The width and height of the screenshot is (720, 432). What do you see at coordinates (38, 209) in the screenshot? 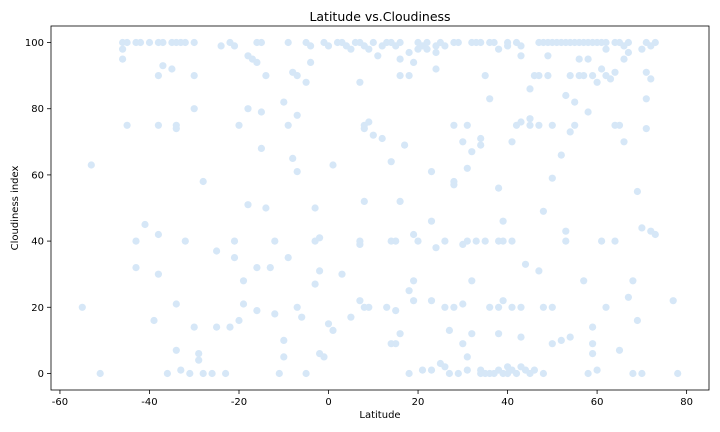
I see `y-axis-ticks: 0 20 40 60 80 100` at bounding box center [38, 209].